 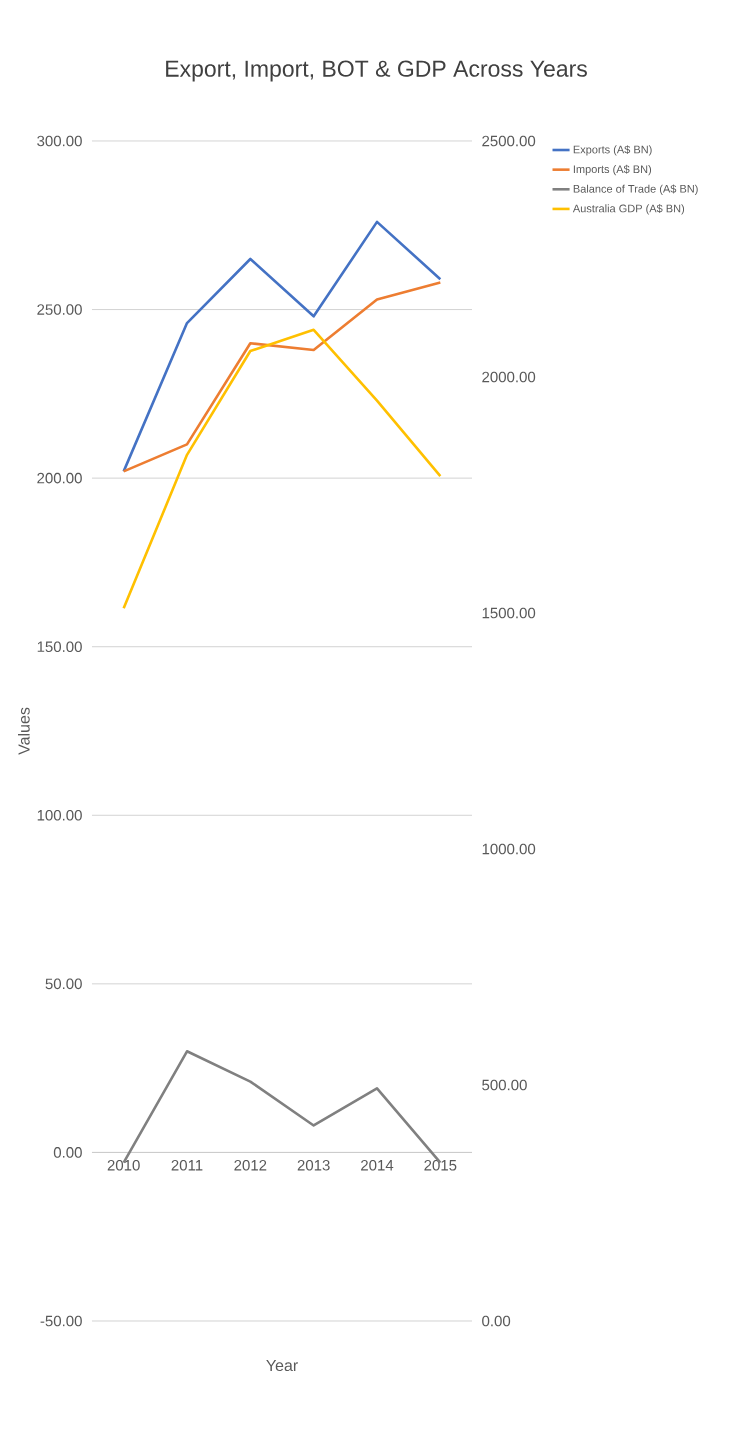 What do you see at coordinates (123, 1165) in the screenshot?
I see `x-tick-label: 2010` at bounding box center [123, 1165].